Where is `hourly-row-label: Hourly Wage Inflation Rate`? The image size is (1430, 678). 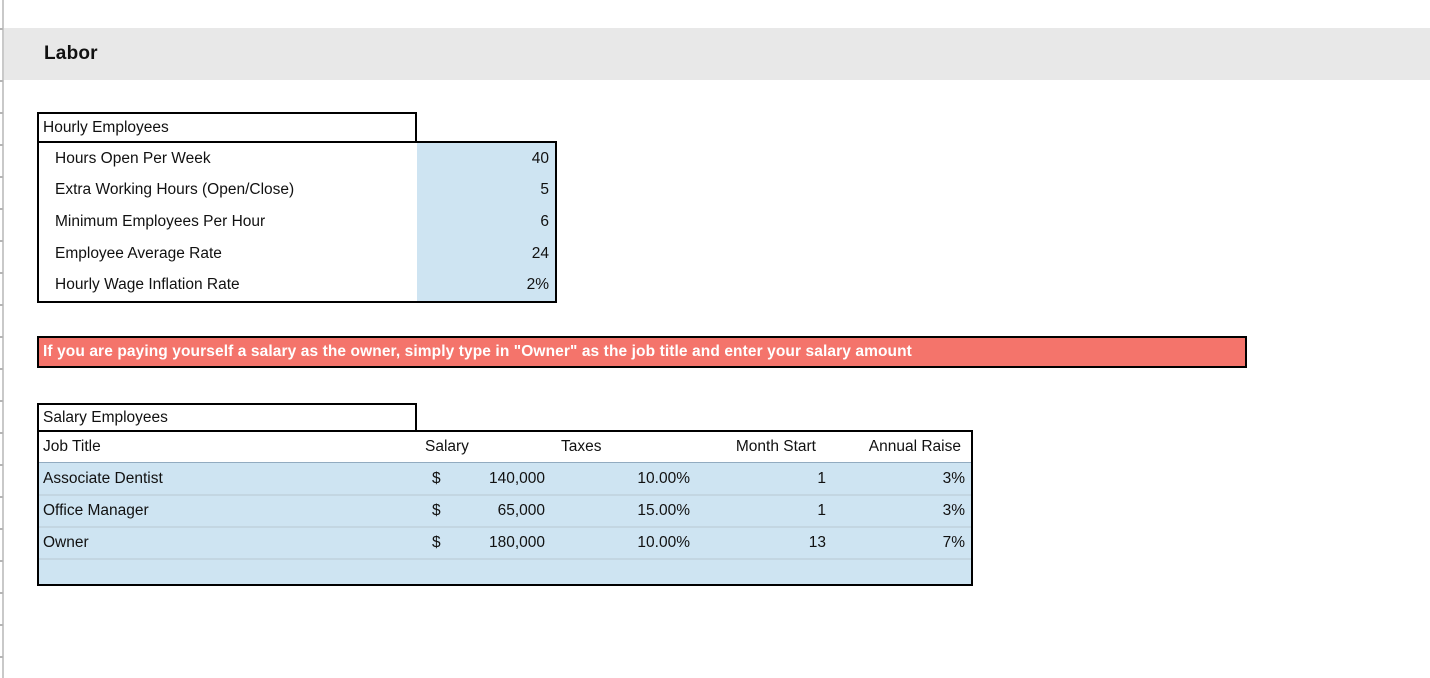 hourly-row-label: Hourly Wage Inflation Rate is located at coordinates (228, 285).